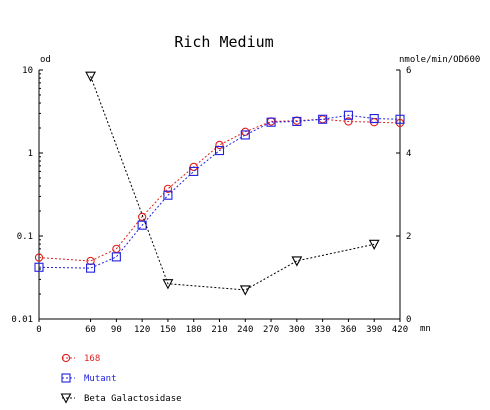 This screenshot has height=410, width=490. Describe the element at coordinates (245, 330) in the screenshot. I see `x-tick-label: 240` at that location.